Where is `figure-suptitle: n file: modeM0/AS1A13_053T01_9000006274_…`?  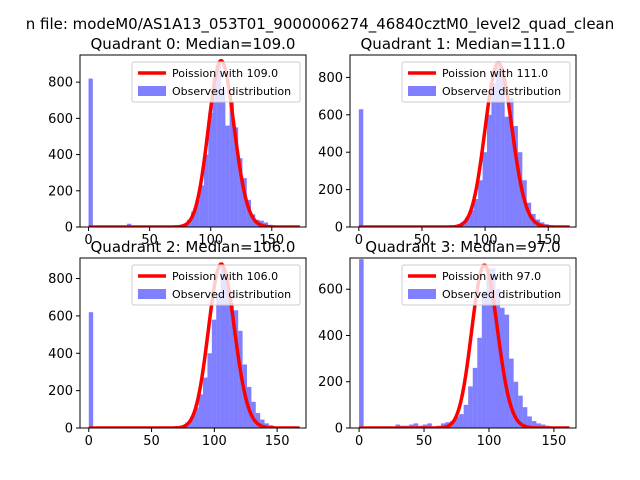
figure-suptitle: n file: modeM0/AS1A13_053T01_9000006274_… is located at coordinates (320, 24).